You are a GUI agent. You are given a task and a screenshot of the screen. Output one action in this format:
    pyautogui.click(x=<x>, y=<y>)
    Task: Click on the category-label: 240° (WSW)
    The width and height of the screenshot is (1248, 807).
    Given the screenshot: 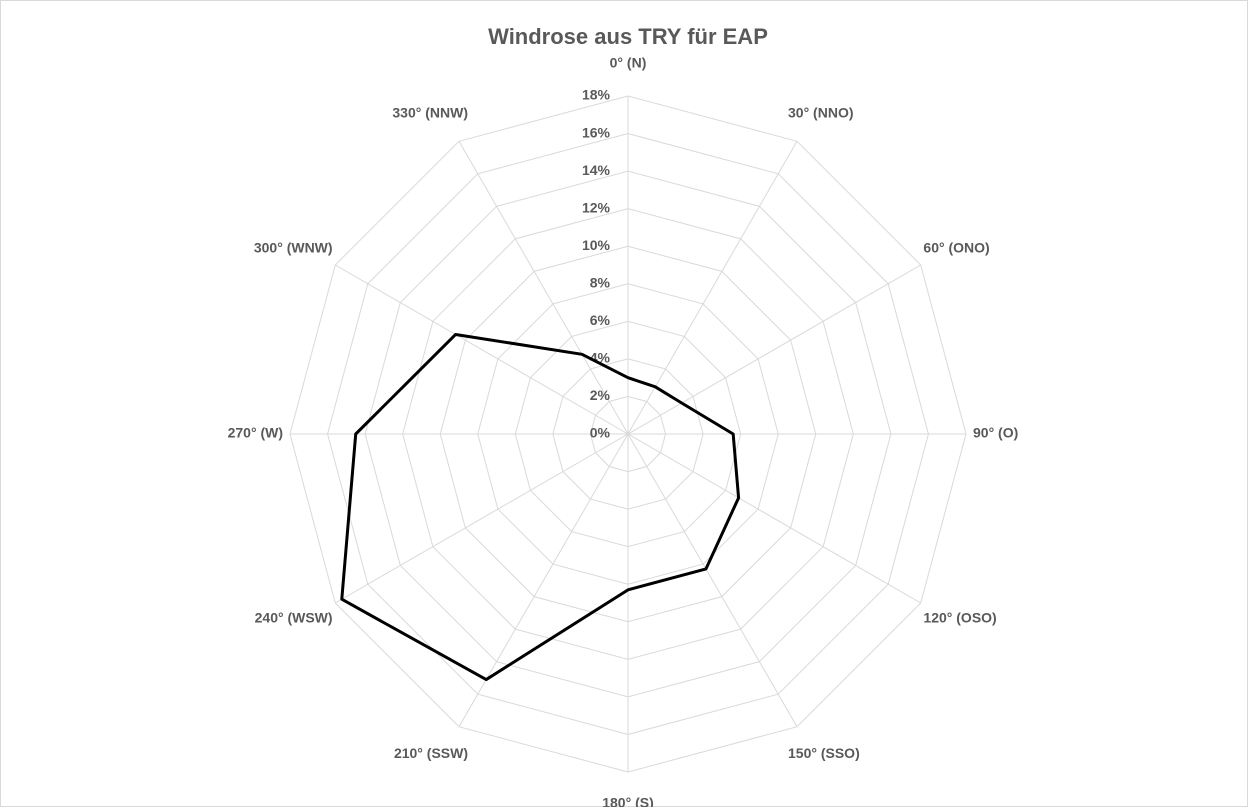 What is the action you would take?
    pyautogui.click(x=294, y=618)
    